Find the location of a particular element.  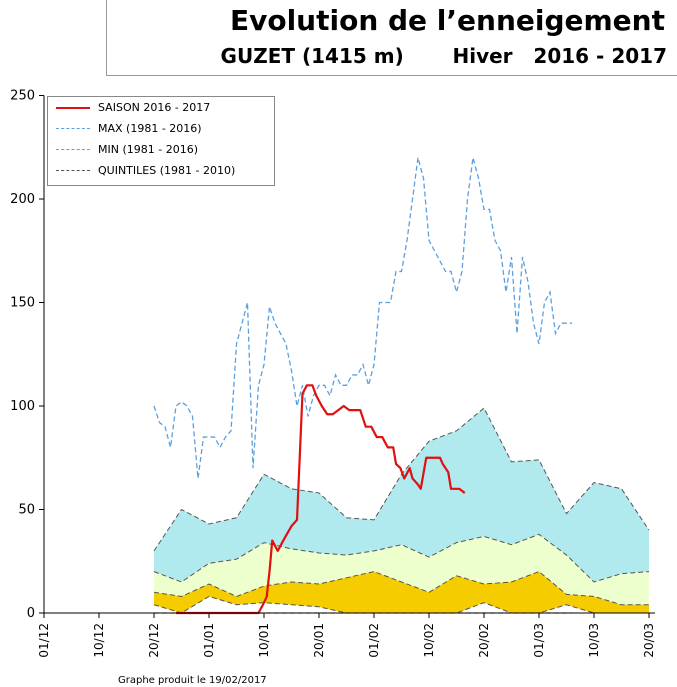

legend-swatch-min is located at coordinates (73, 149).